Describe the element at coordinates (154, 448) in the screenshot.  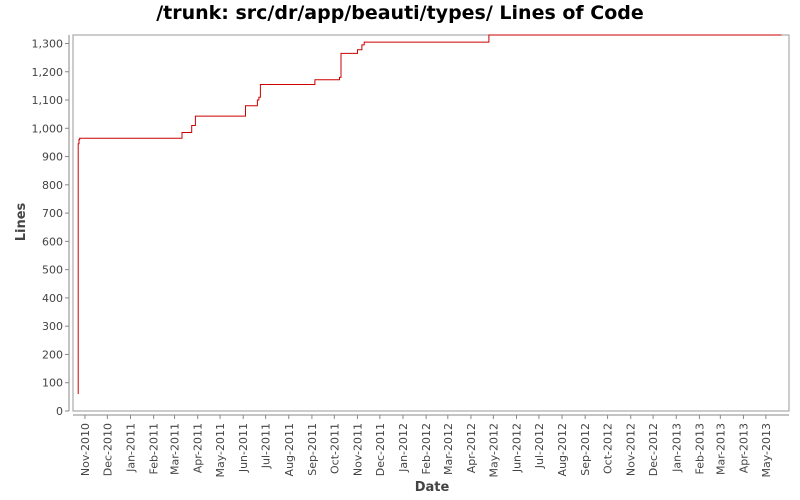
I see `x-tick-label: Feb-2011` at that location.